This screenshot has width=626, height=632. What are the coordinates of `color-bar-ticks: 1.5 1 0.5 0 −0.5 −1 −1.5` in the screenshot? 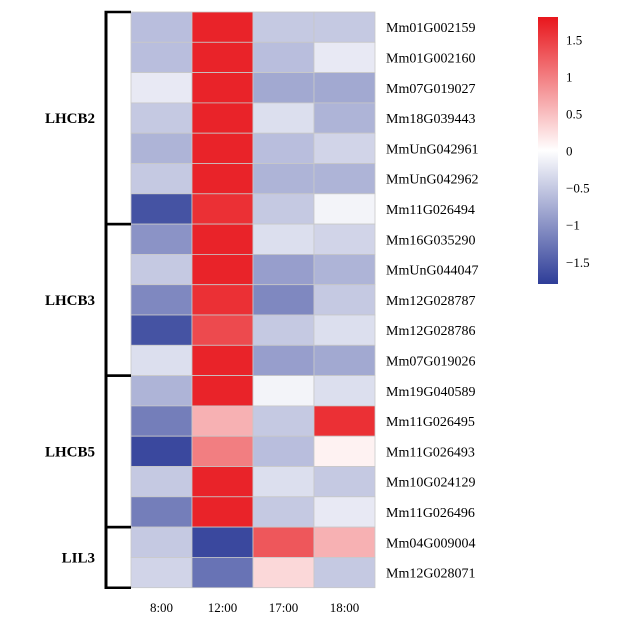 It's located at (578, 151).